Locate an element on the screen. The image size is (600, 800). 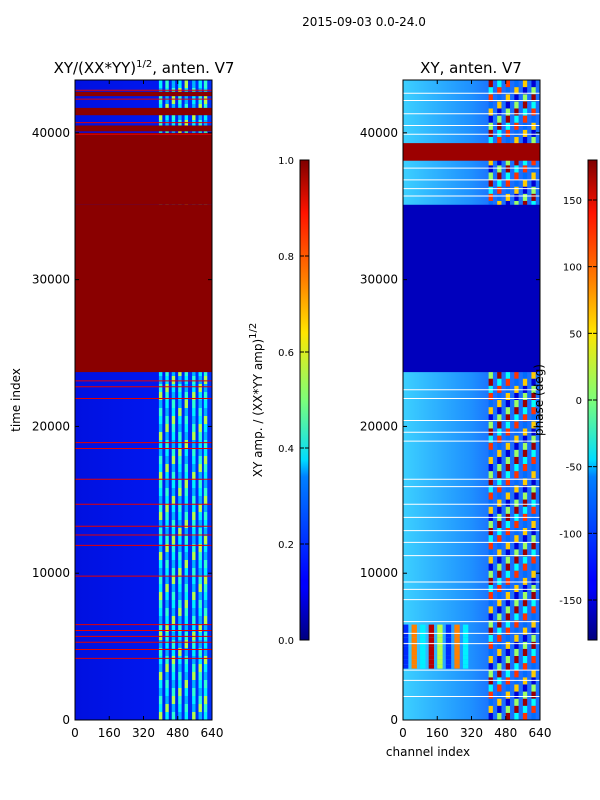
phase-xlabel: channel index is located at coordinates (428, 752).